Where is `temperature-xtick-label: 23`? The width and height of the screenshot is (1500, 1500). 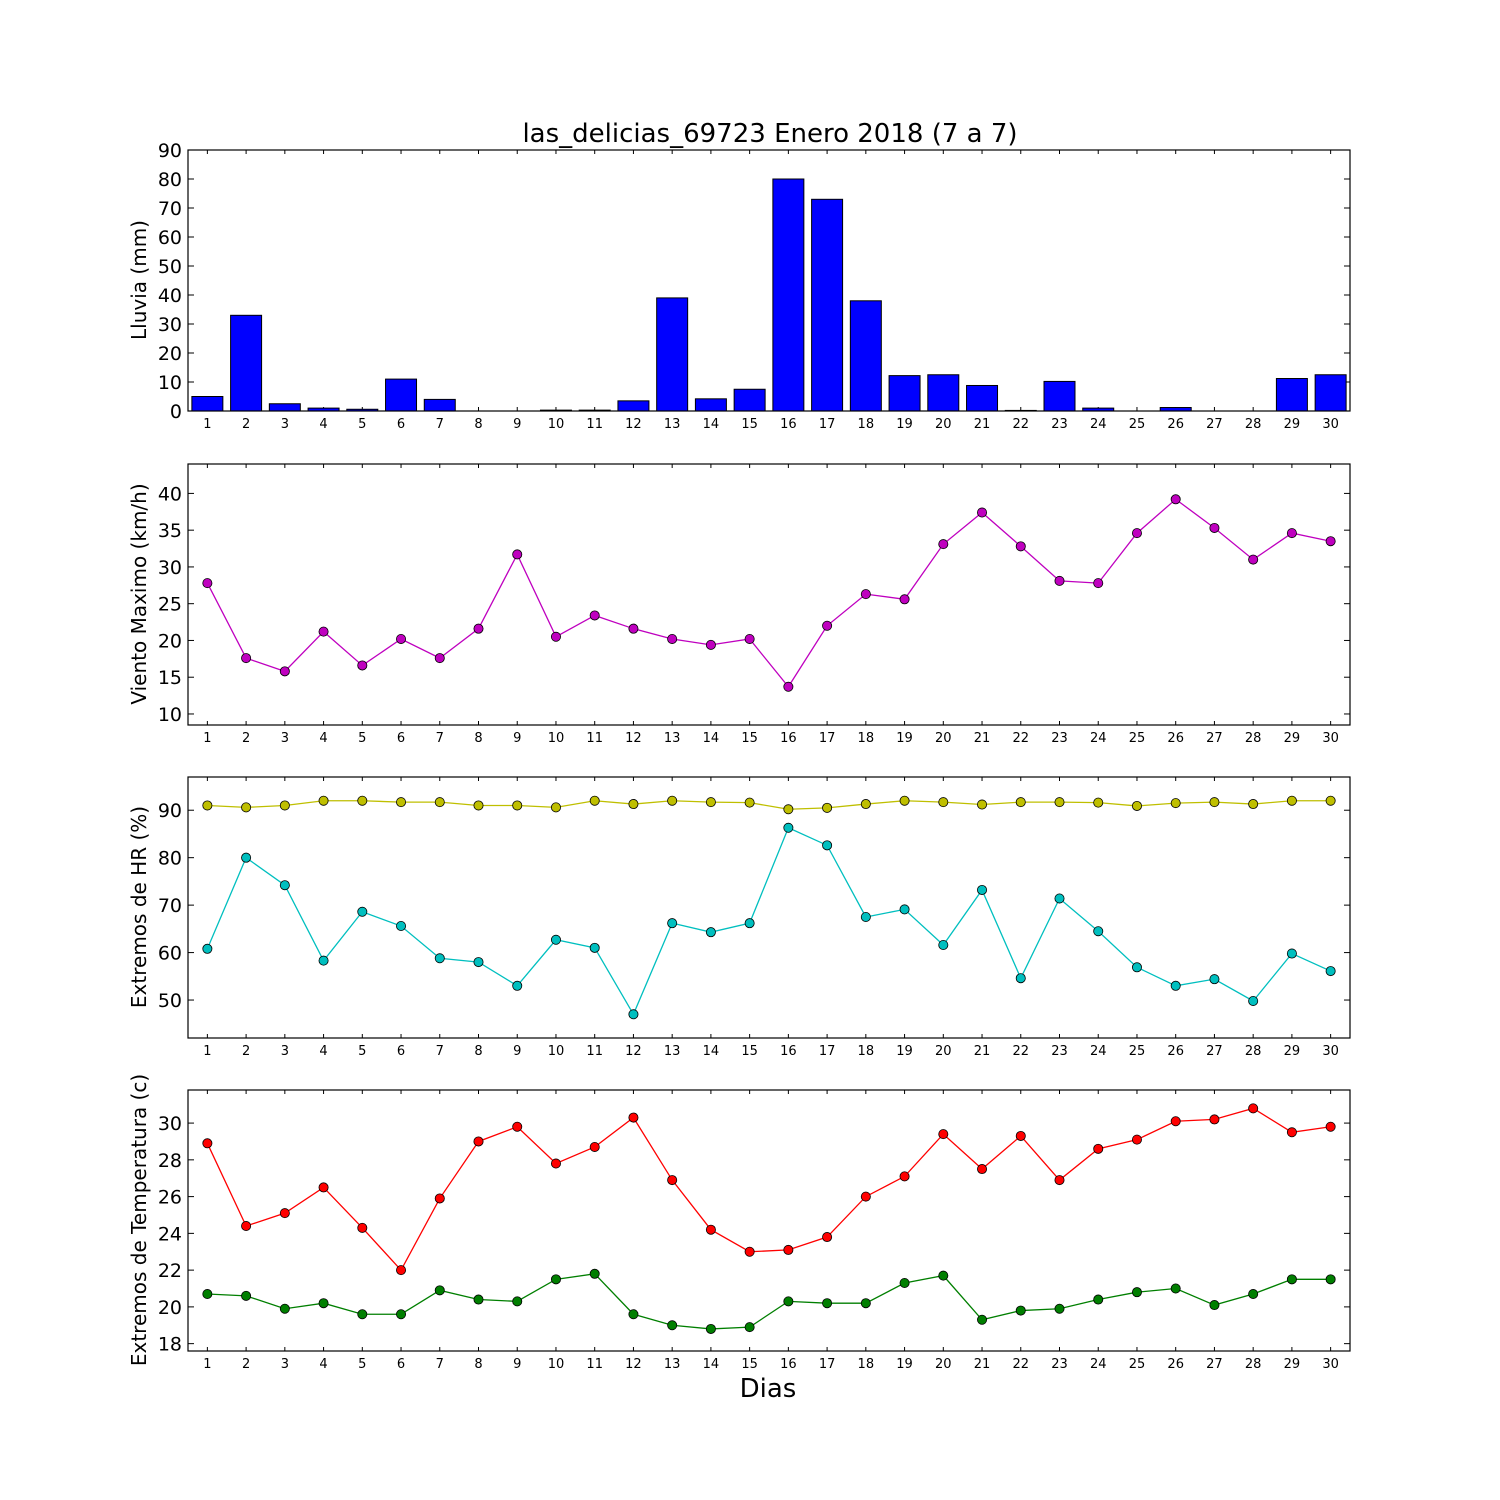 temperature-xtick-label: 23 is located at coordinates (1059, 1364).